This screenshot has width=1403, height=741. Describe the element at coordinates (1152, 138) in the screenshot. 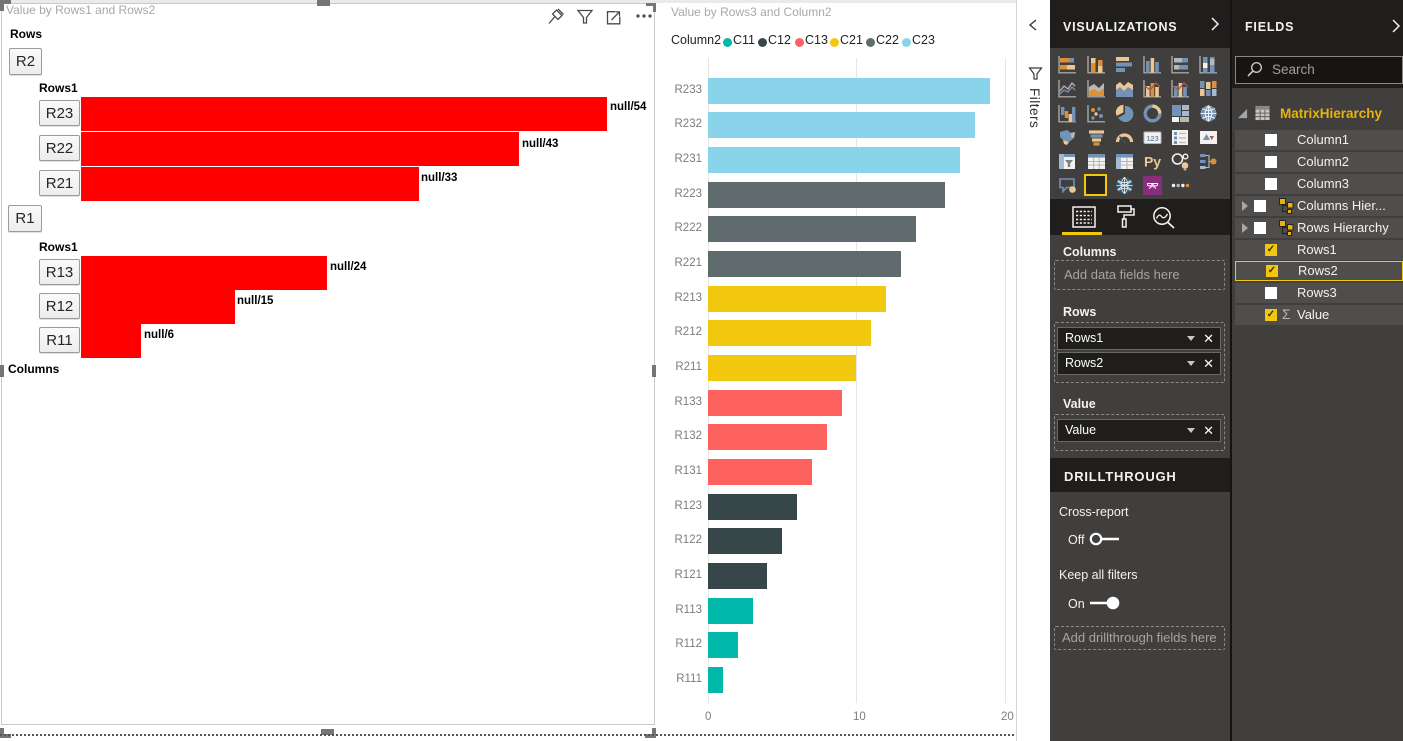

I see `svg-text: 123` at that location.